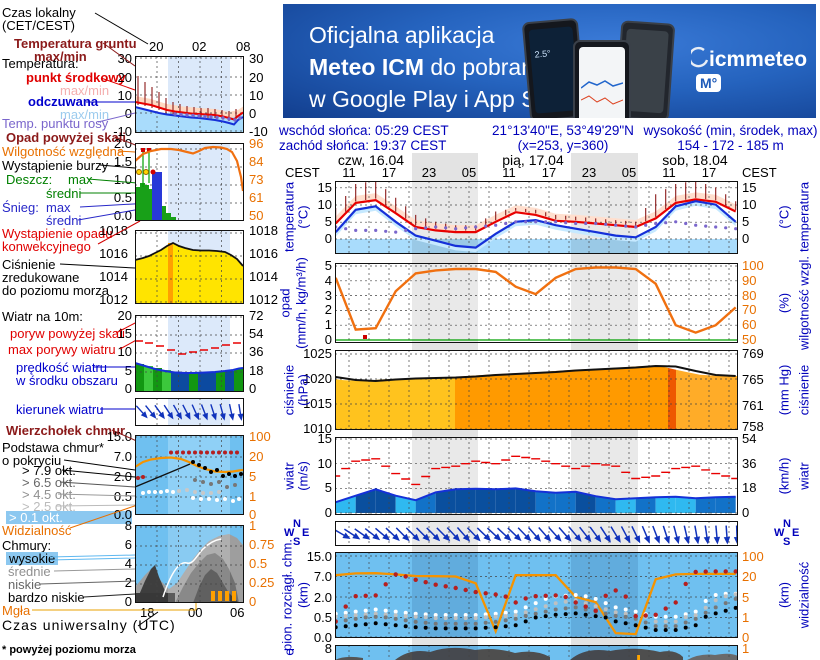  Describe the element at coordinates (324, 463) in the screenshot. I see `tick-wiatr-l-1: 10` at that location.